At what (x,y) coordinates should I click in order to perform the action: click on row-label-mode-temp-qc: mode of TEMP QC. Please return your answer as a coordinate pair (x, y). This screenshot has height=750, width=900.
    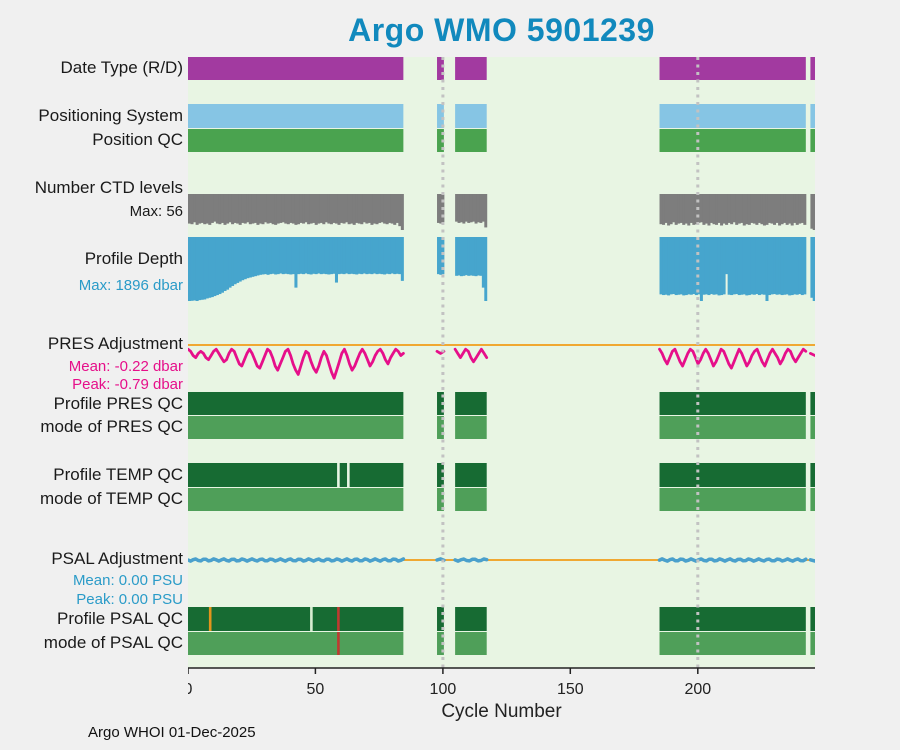
    Looking at the image, I should click on (111, 498).